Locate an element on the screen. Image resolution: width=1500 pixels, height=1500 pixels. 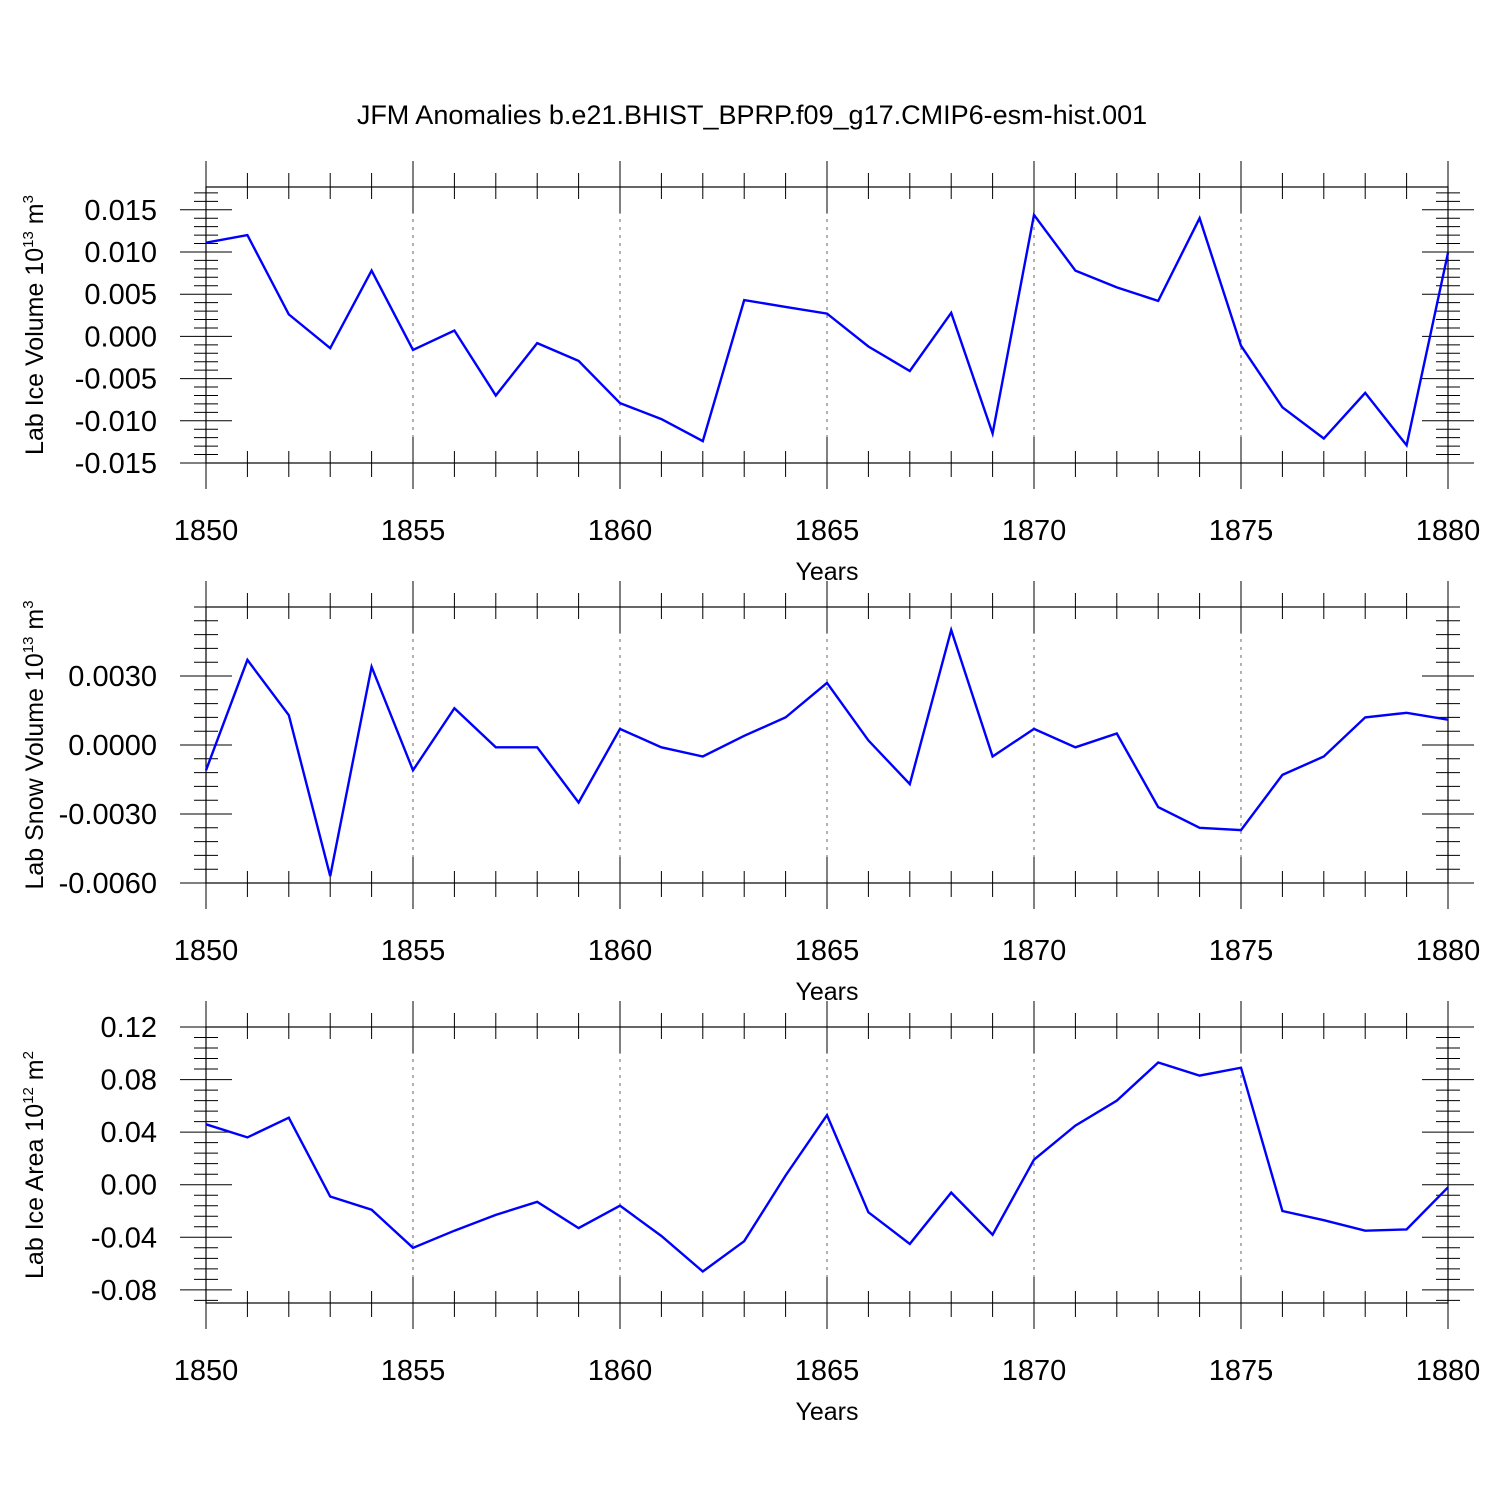
y-axis-label-part: 12 is located at coordinates (28, 1095).